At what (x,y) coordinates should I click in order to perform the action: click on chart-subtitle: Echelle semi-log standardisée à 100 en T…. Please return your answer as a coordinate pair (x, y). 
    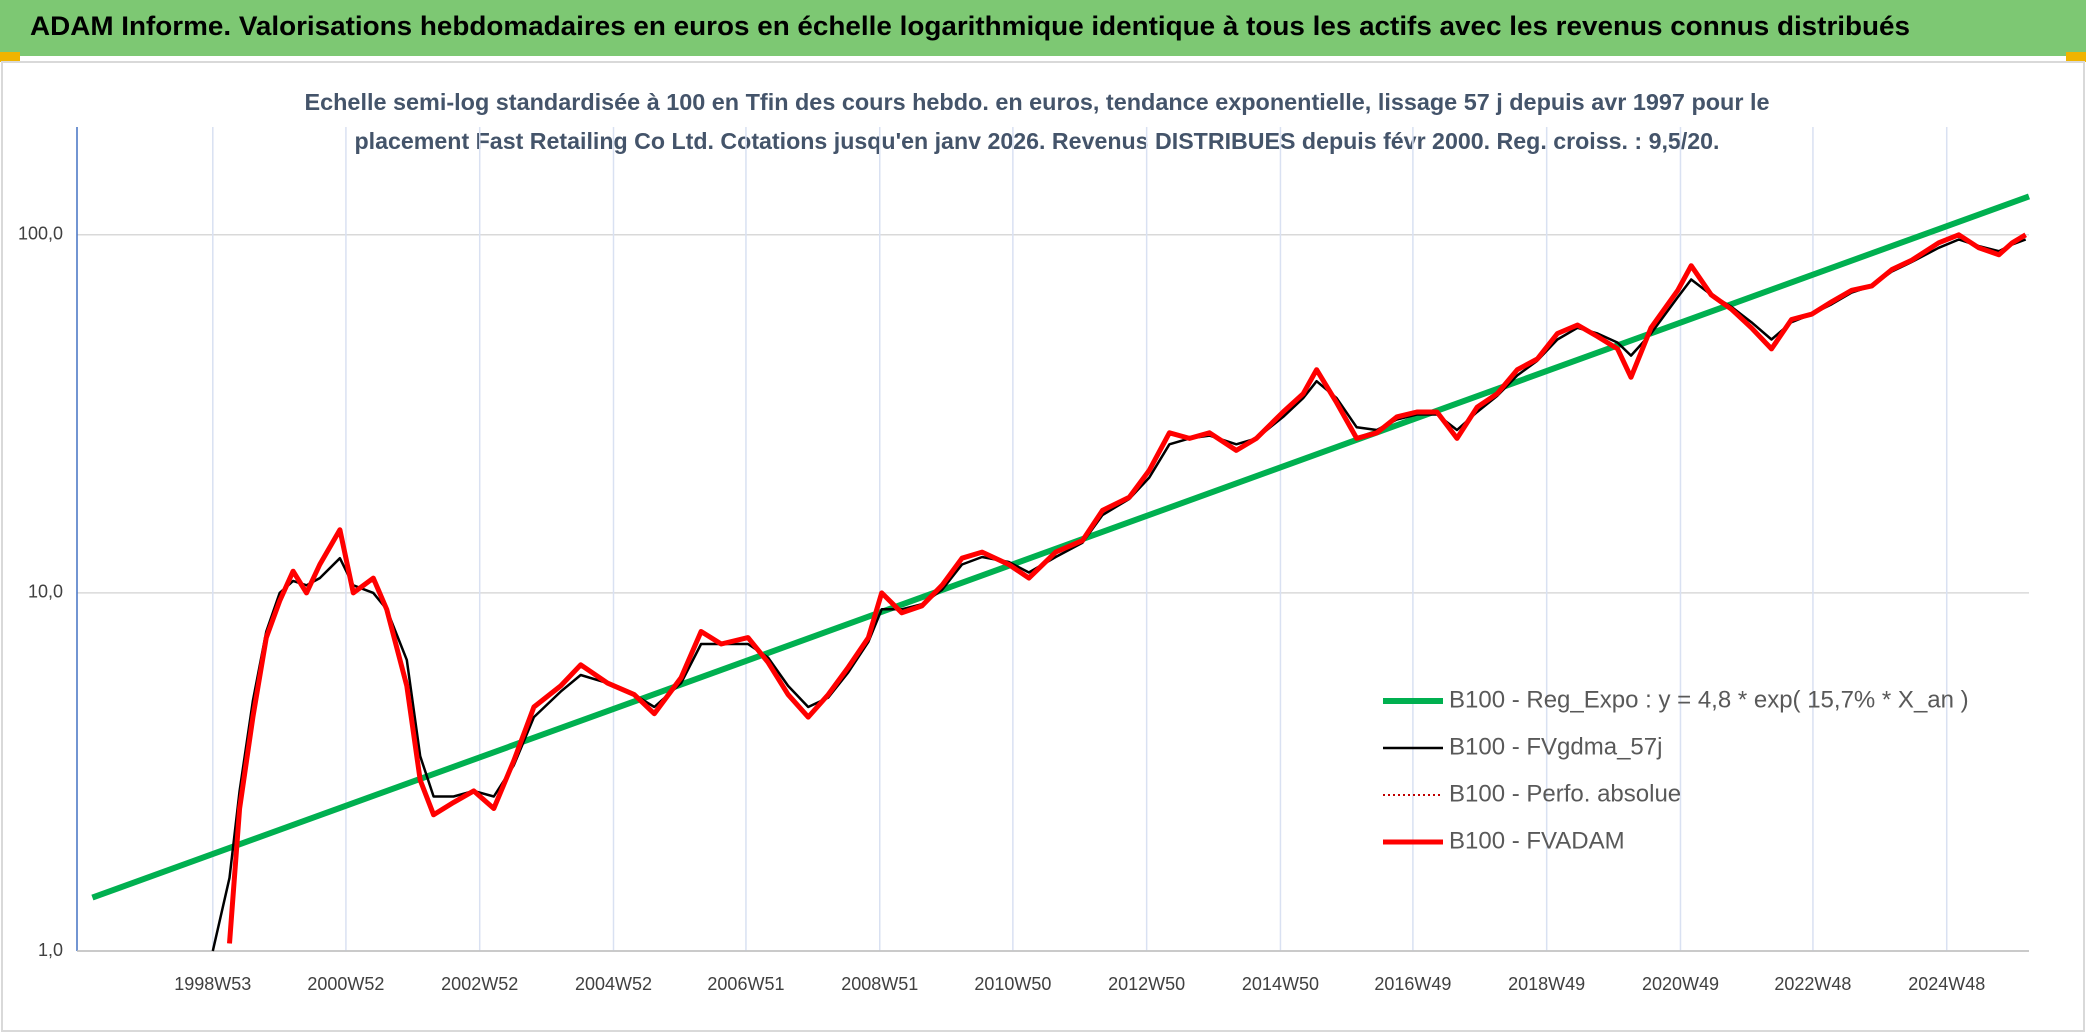
    Looking at the image, I should click on (1037, 102).